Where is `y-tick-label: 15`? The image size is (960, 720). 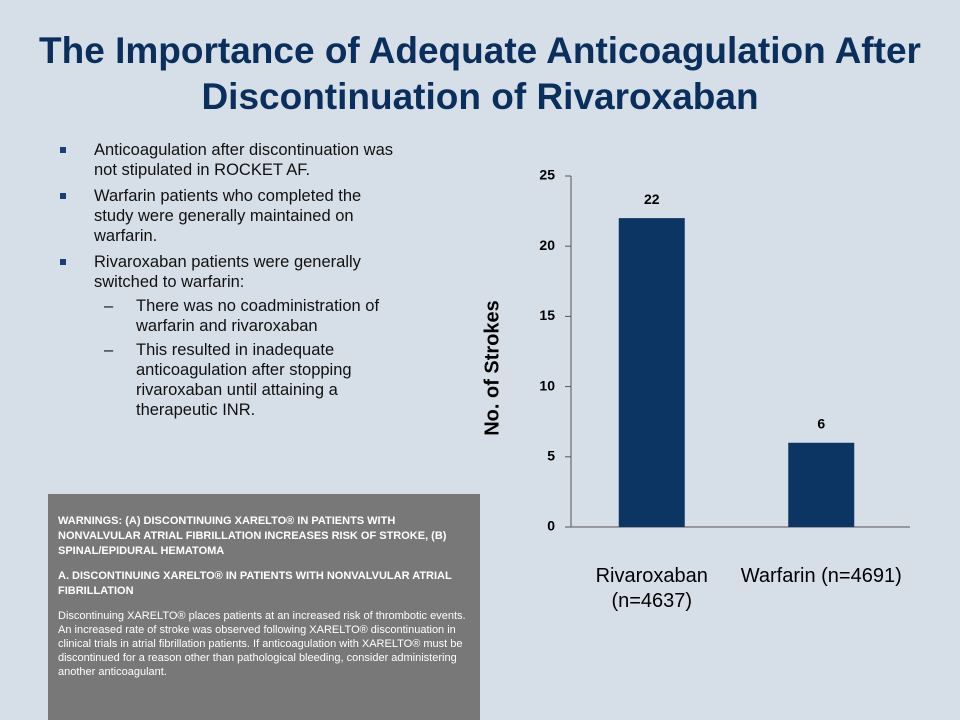 y-tick-label: 15 is located at coordinates (547, 315).